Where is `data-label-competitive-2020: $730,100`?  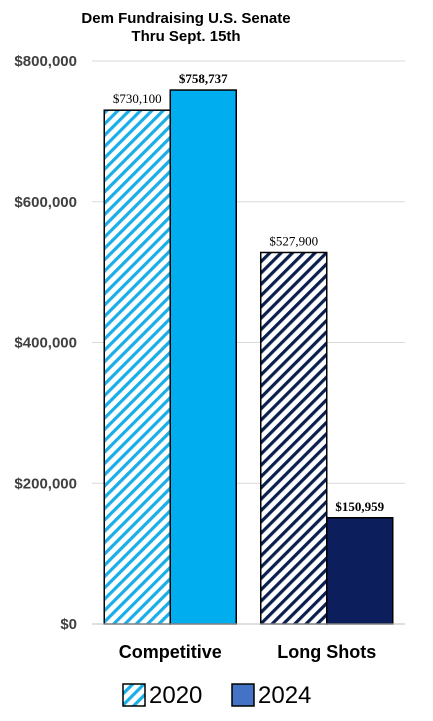
data-label-competitive-2020: $730,100 is located at coordinates (137, 98).